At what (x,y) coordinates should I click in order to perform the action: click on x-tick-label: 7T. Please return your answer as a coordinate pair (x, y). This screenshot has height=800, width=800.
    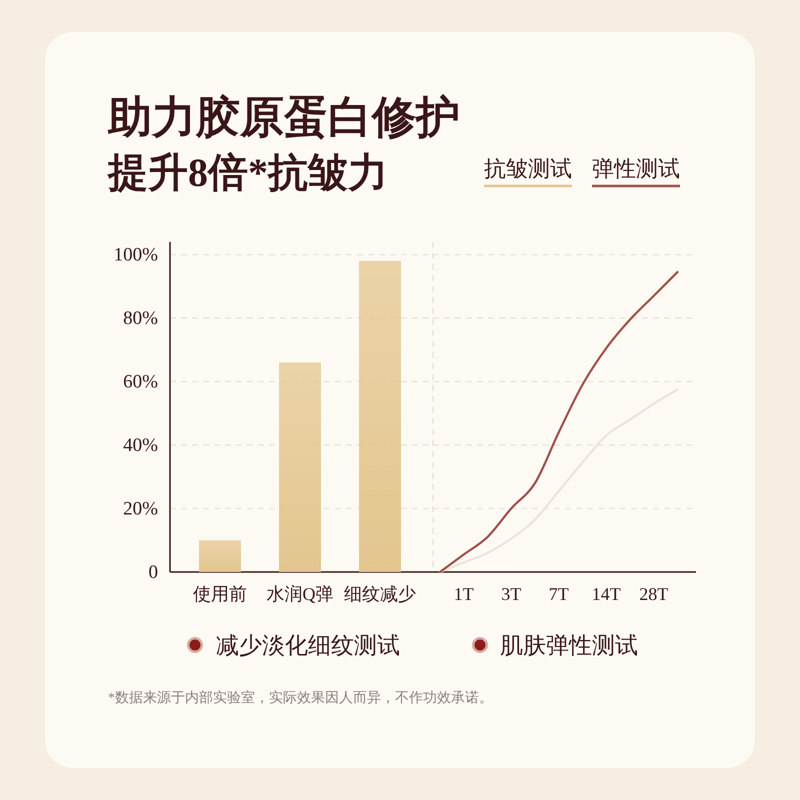
    Looking at the image, I should click on (558, 594).